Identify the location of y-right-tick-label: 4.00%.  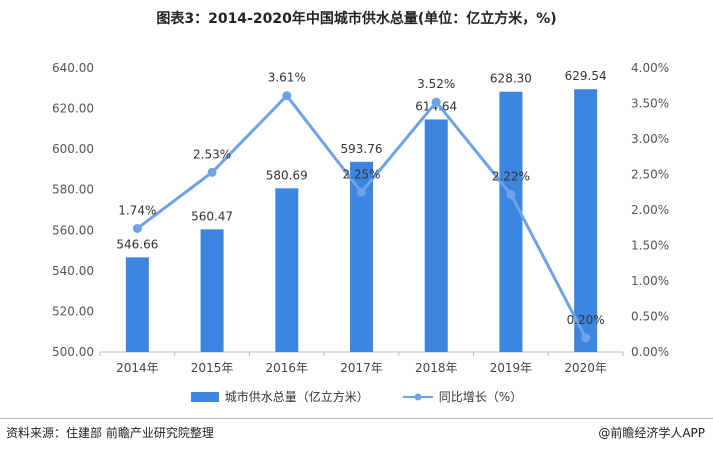
(650, 68).